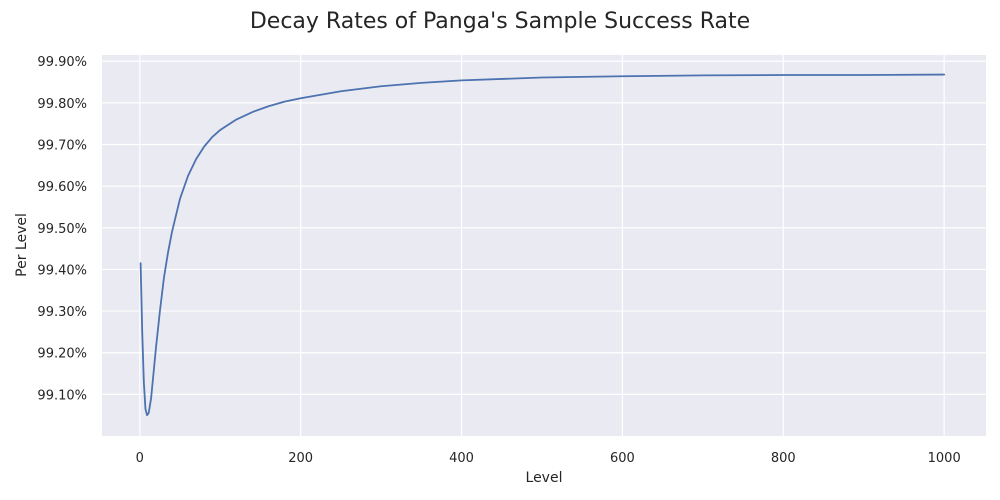  Describe the element at coordinates (62, 146) in the screenshot. I see `y-tick-label: 99.70%` at that location.